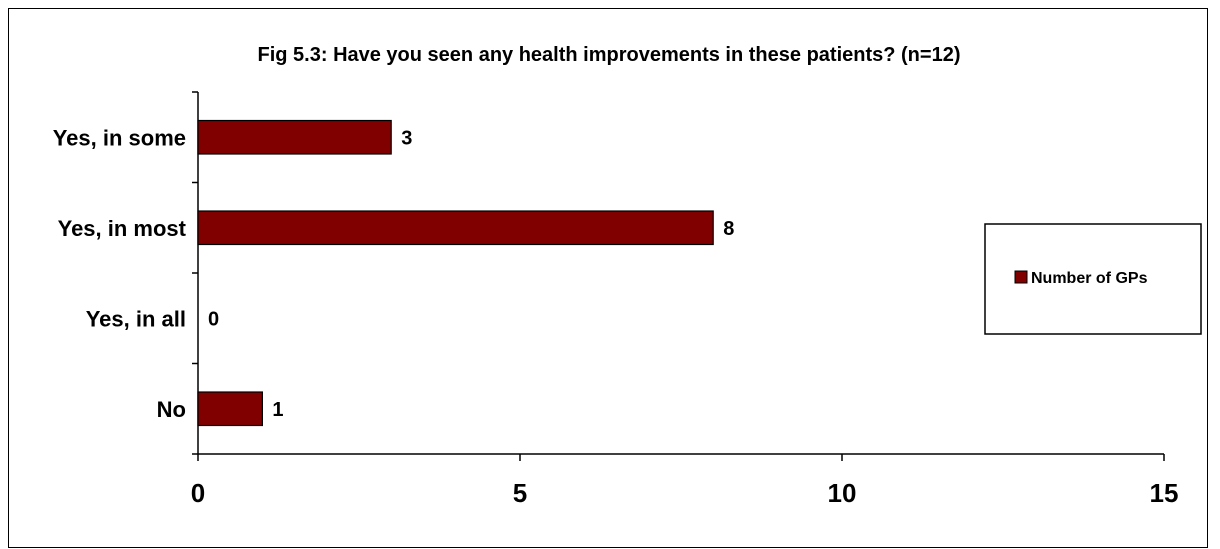 The width and height of the screenshot is (1220, 549). Describe the element at coordinates (136, 318) in the screenshot. I see `category-label: Yes, in all` at that location.